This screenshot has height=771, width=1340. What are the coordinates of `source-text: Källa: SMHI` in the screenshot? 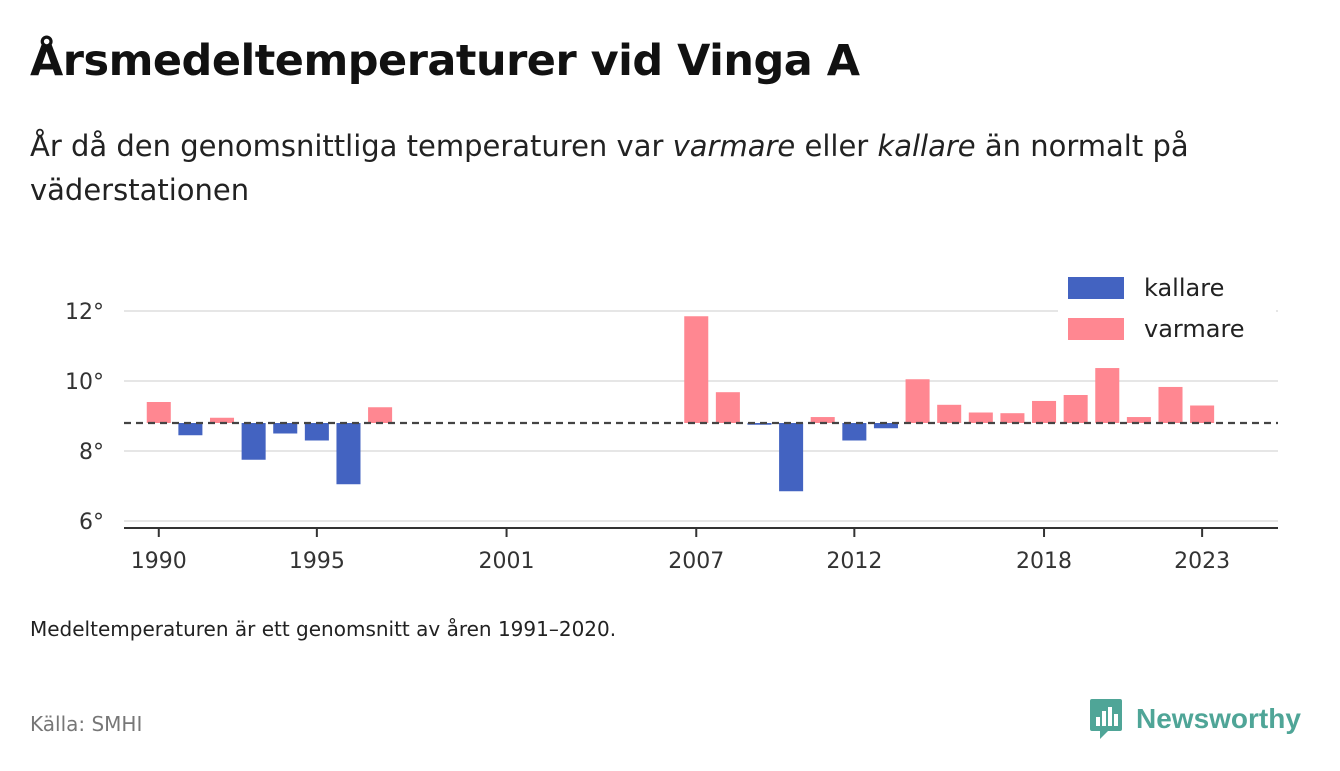 It's located at (86, 724).